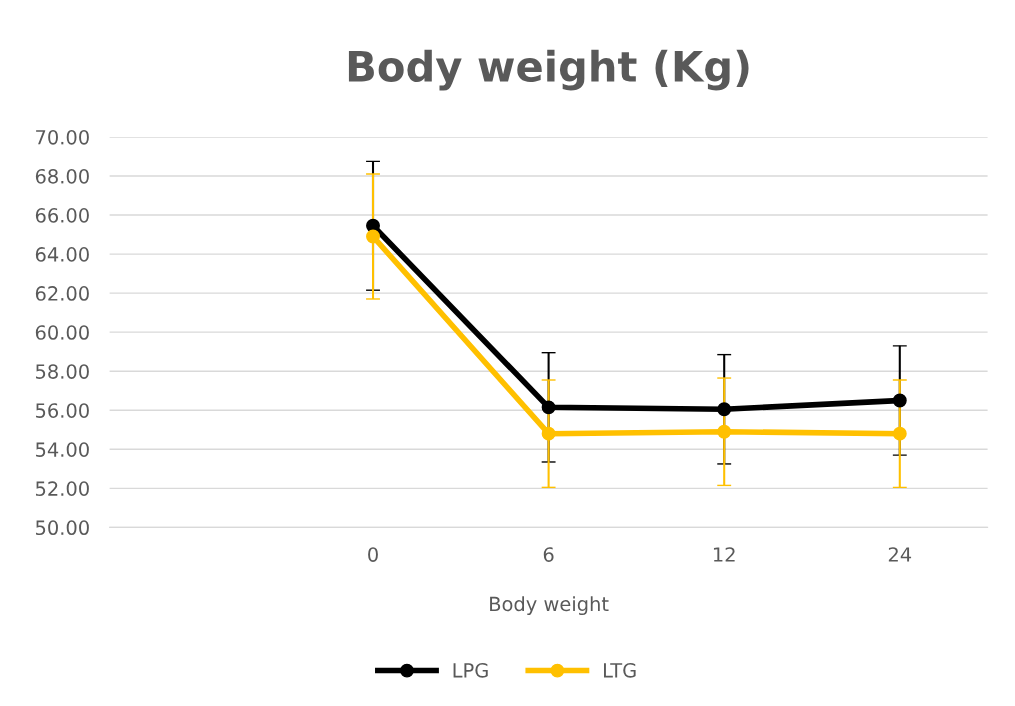  I want to click on legend-label: LPG, so click(470, 670).